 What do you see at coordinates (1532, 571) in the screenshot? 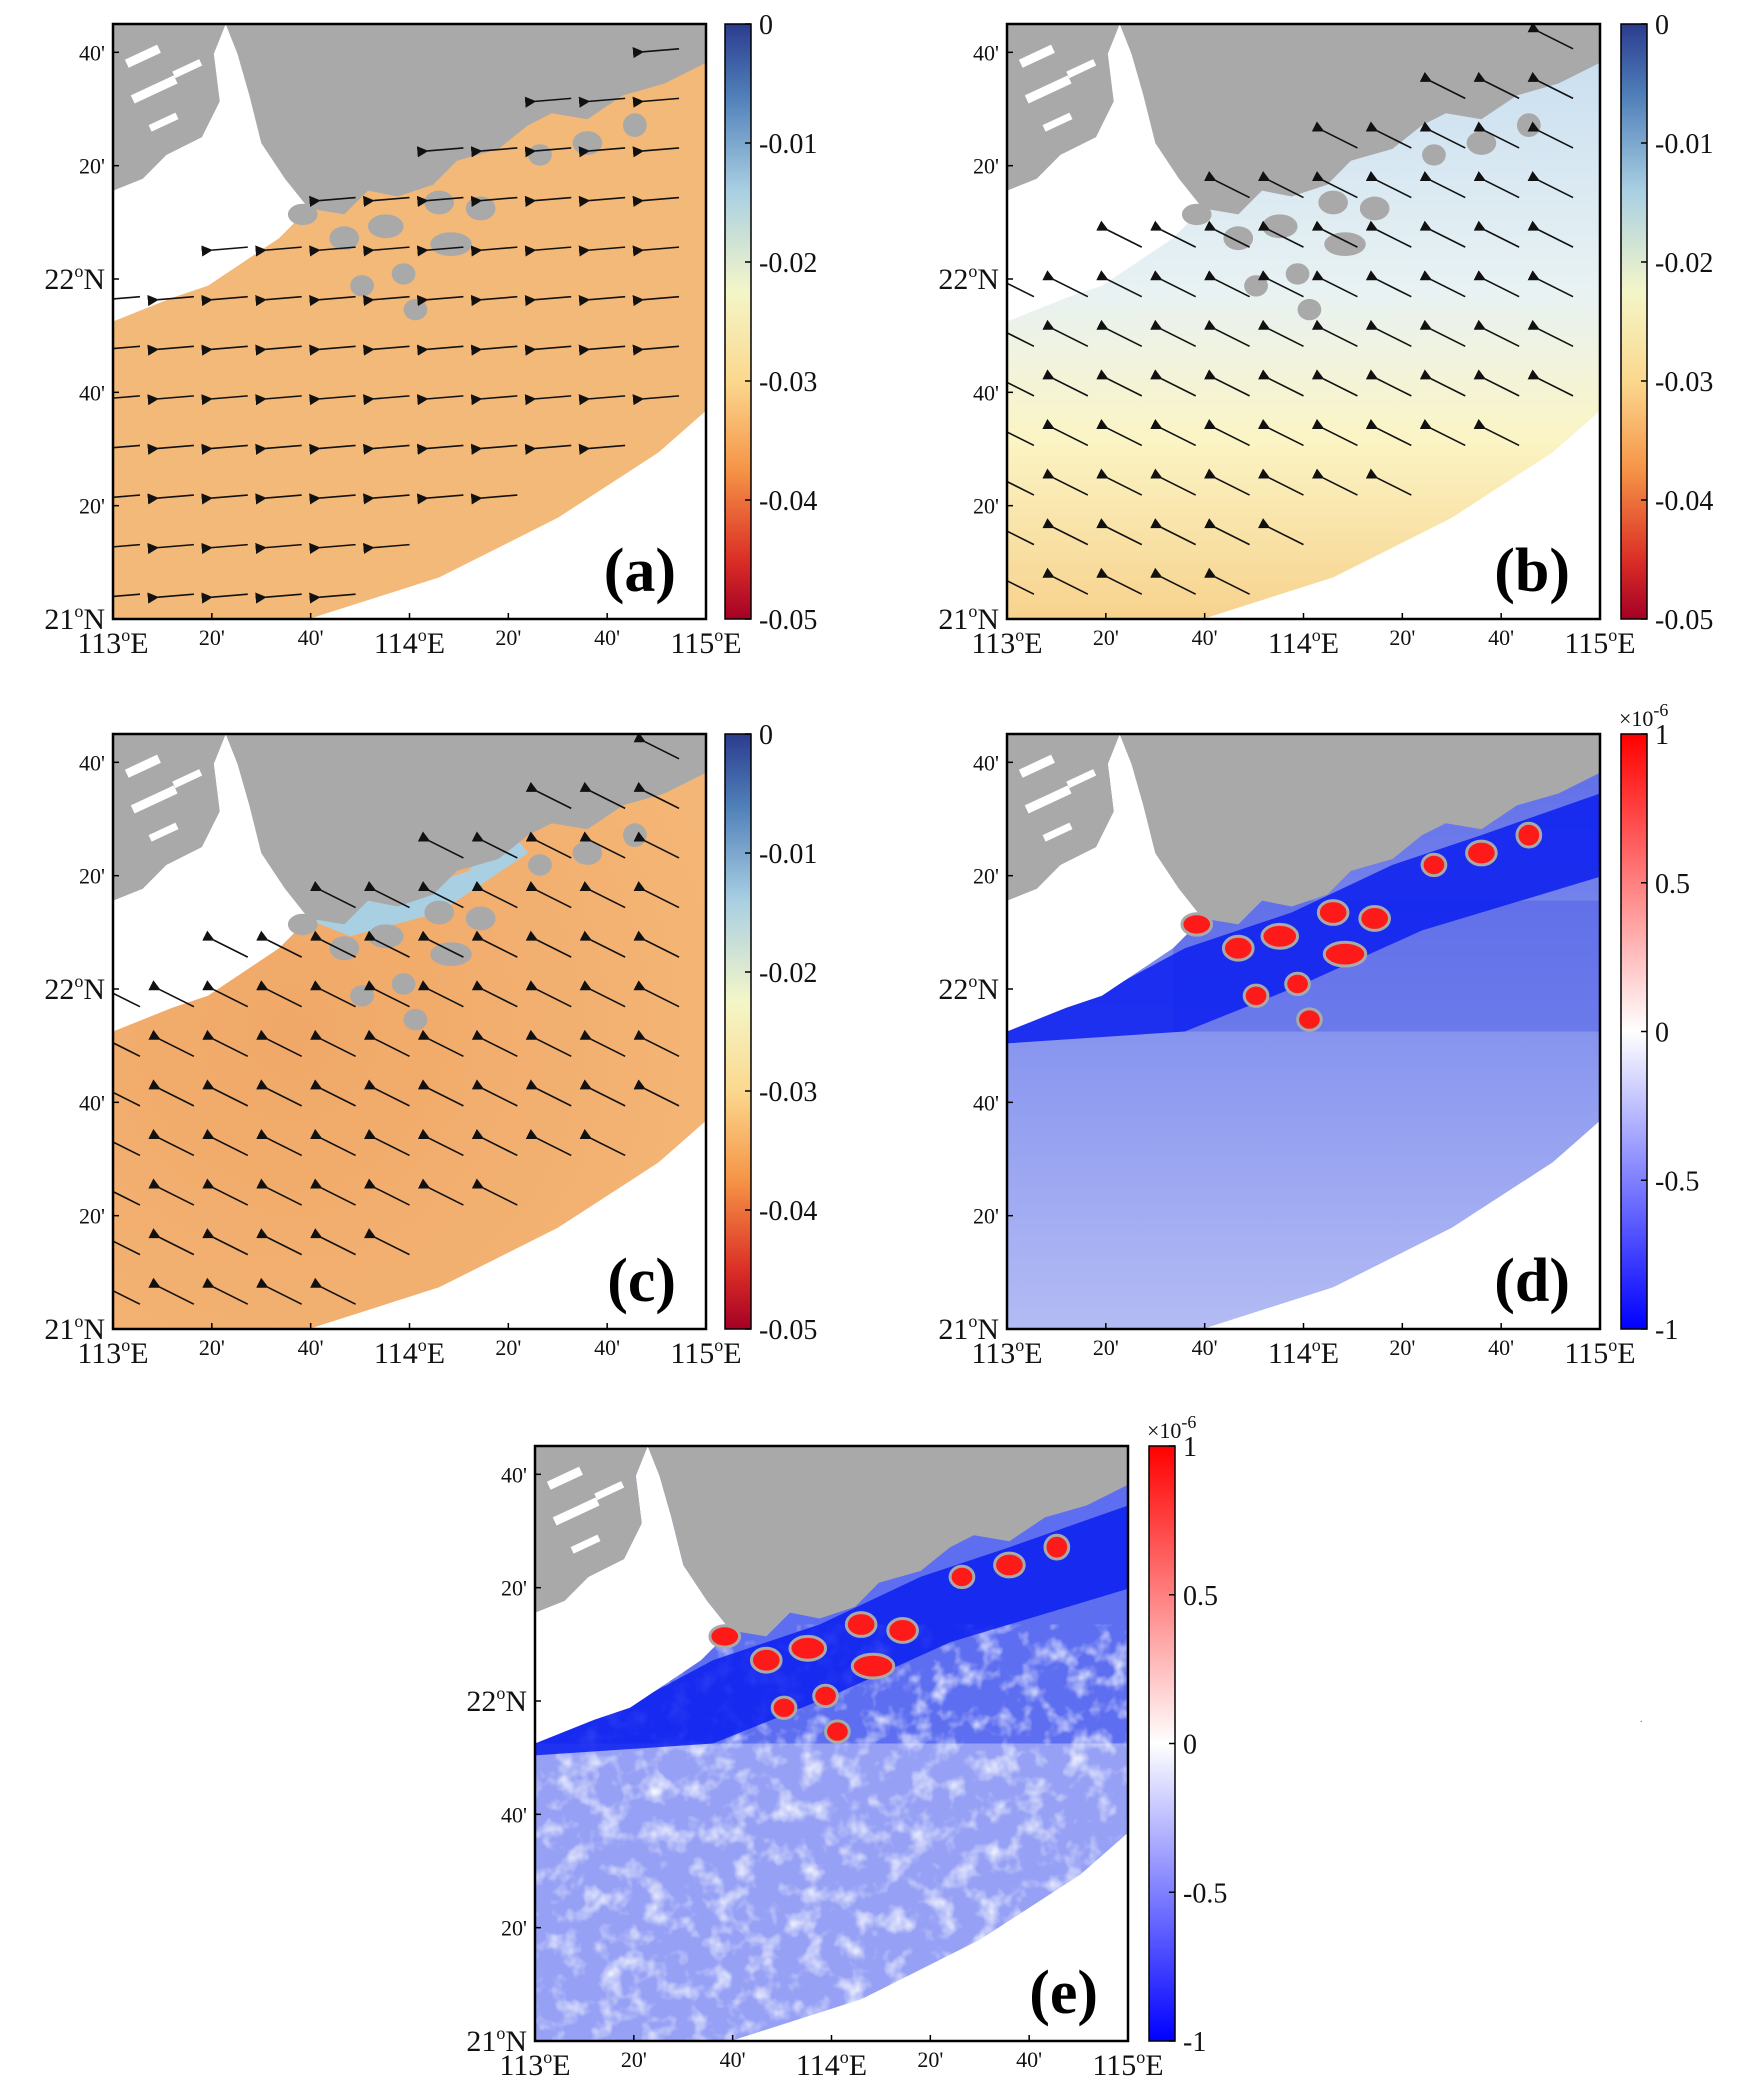
I see `panel-label: (b)` at bounding box center [1532, 571].